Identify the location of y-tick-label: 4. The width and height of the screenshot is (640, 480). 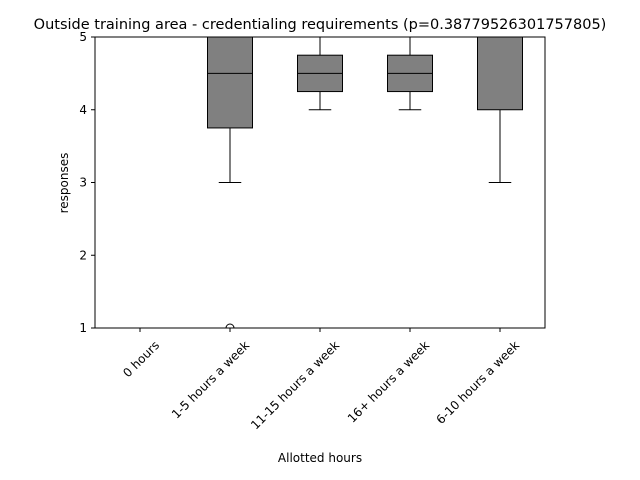
(83, 110).